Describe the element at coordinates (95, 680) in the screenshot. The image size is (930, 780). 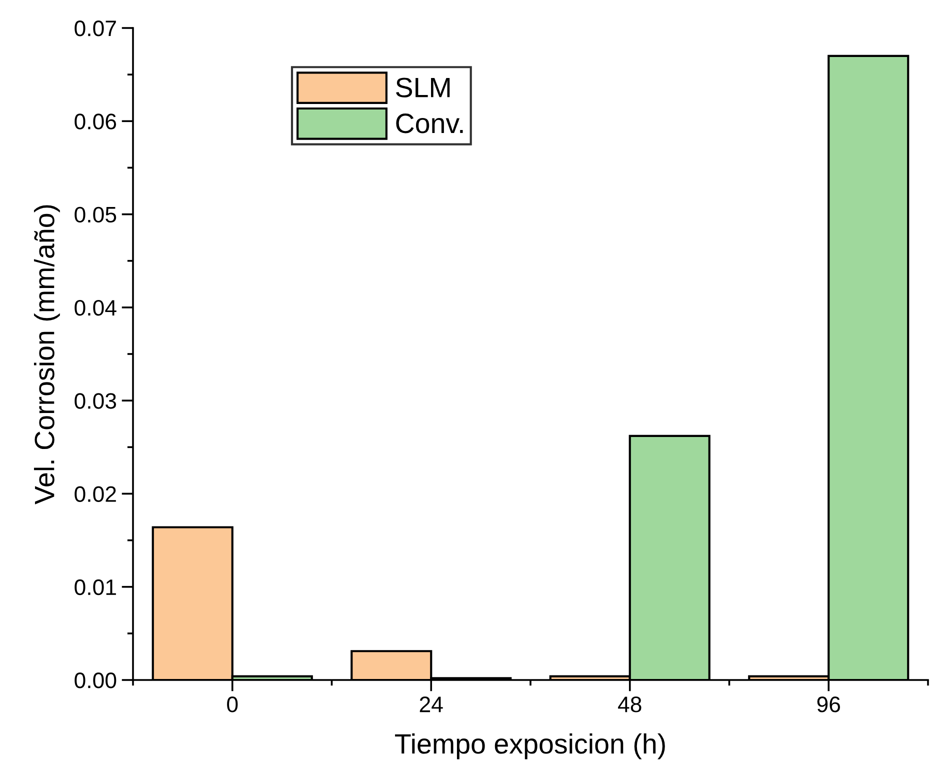
I see `y-tick-label: 0.00` at that location.